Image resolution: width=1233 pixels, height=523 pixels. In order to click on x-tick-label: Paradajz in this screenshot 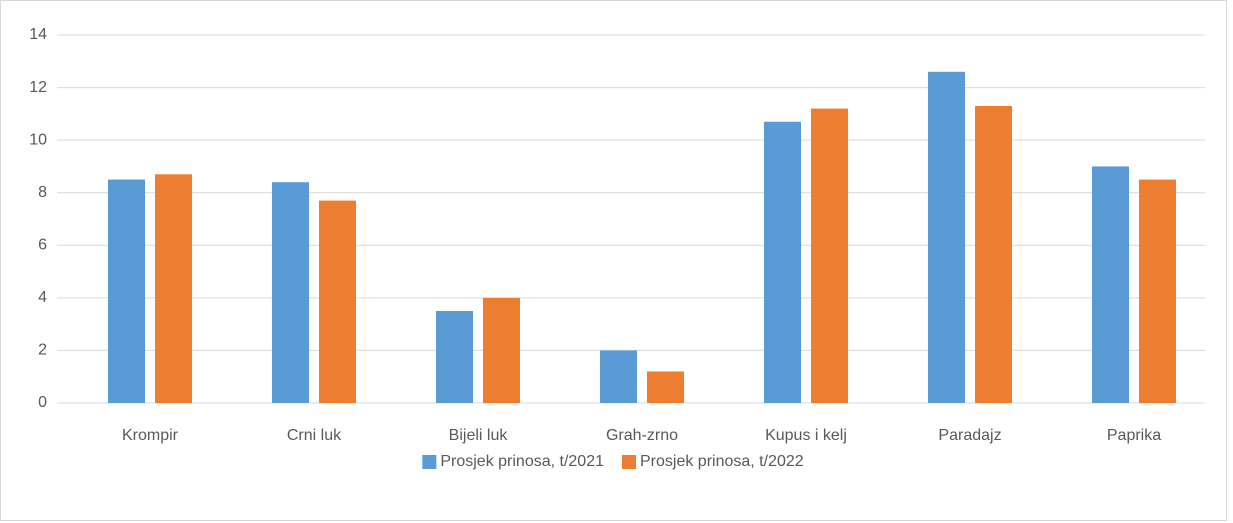, I will do `click(969, 435)`.